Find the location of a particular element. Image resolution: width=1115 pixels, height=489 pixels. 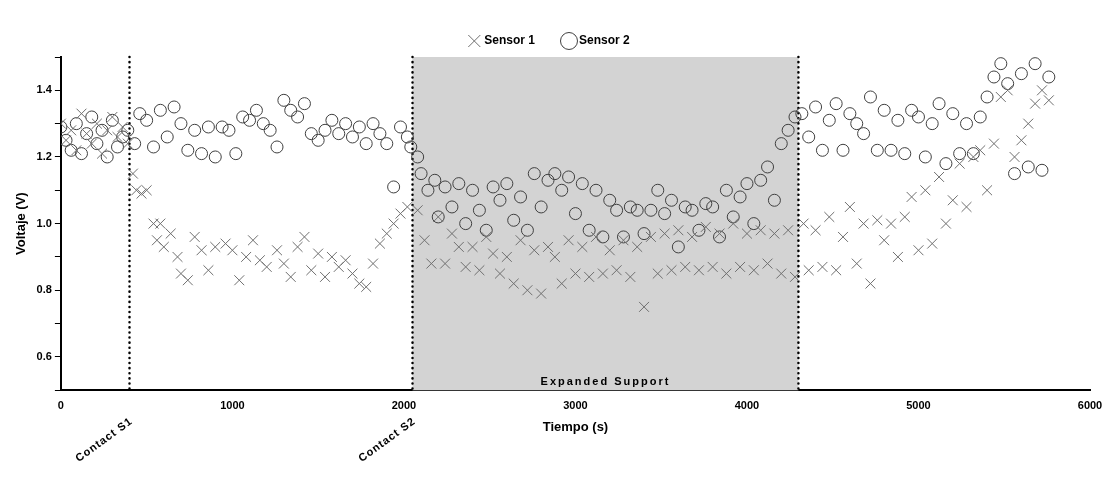

y-tick-label: 1.2 is located at coordinates (44, 155).